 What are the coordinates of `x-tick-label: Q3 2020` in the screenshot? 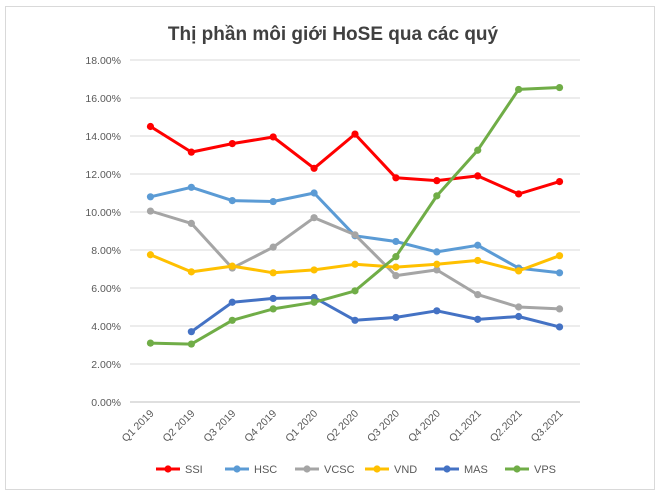 It's located at (383, 426).